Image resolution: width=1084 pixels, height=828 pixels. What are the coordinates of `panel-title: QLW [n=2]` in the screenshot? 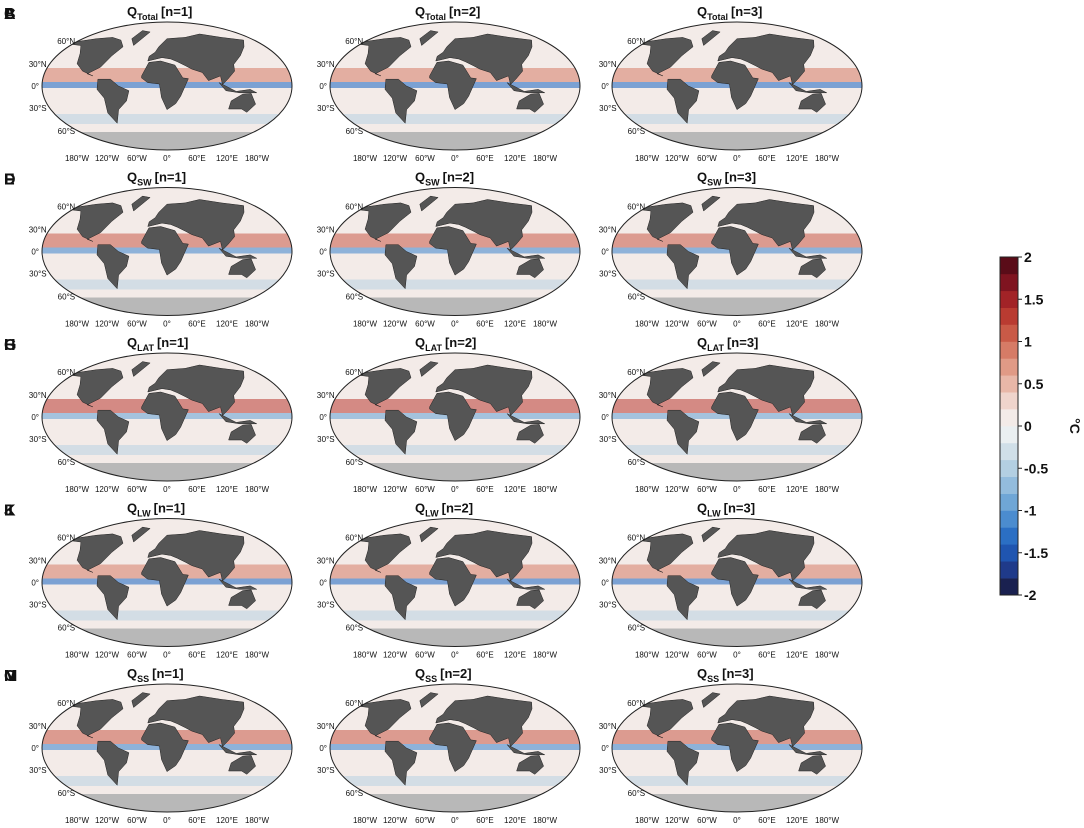 It's located at (444, 510).